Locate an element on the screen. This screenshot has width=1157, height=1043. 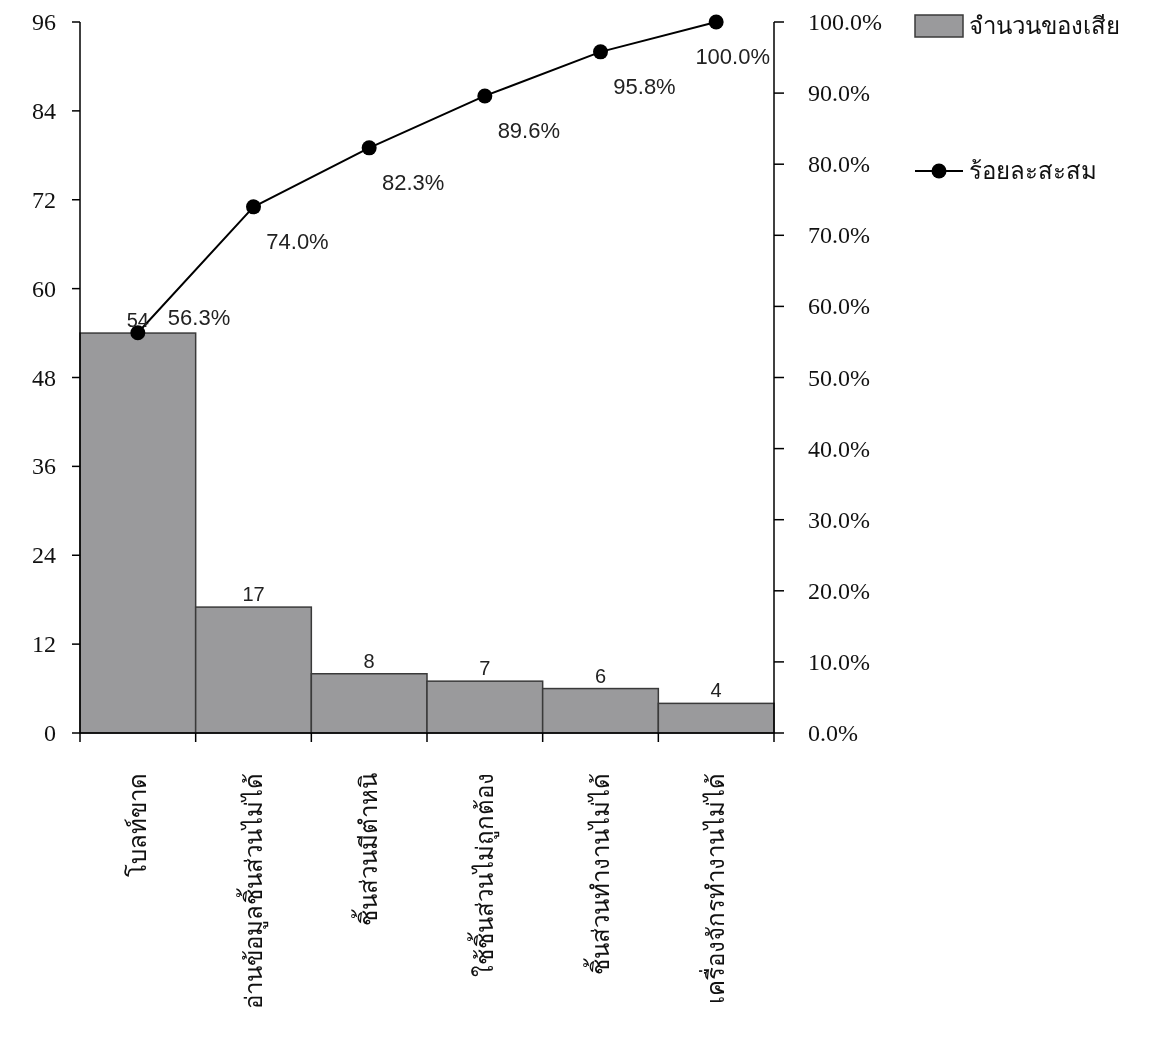
y2-tick-label: 90.0% is located at coordinates (839, 93).